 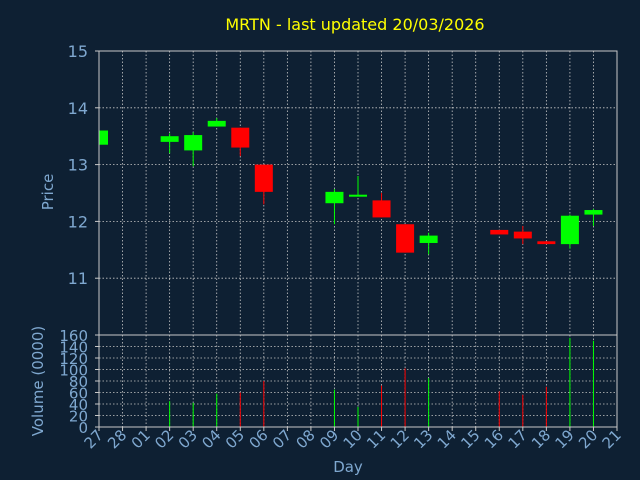 What do you see at coordinates (541, 439) in the screenshot?
I see `x-tick-label: 18` at bounding box center [541, 439].